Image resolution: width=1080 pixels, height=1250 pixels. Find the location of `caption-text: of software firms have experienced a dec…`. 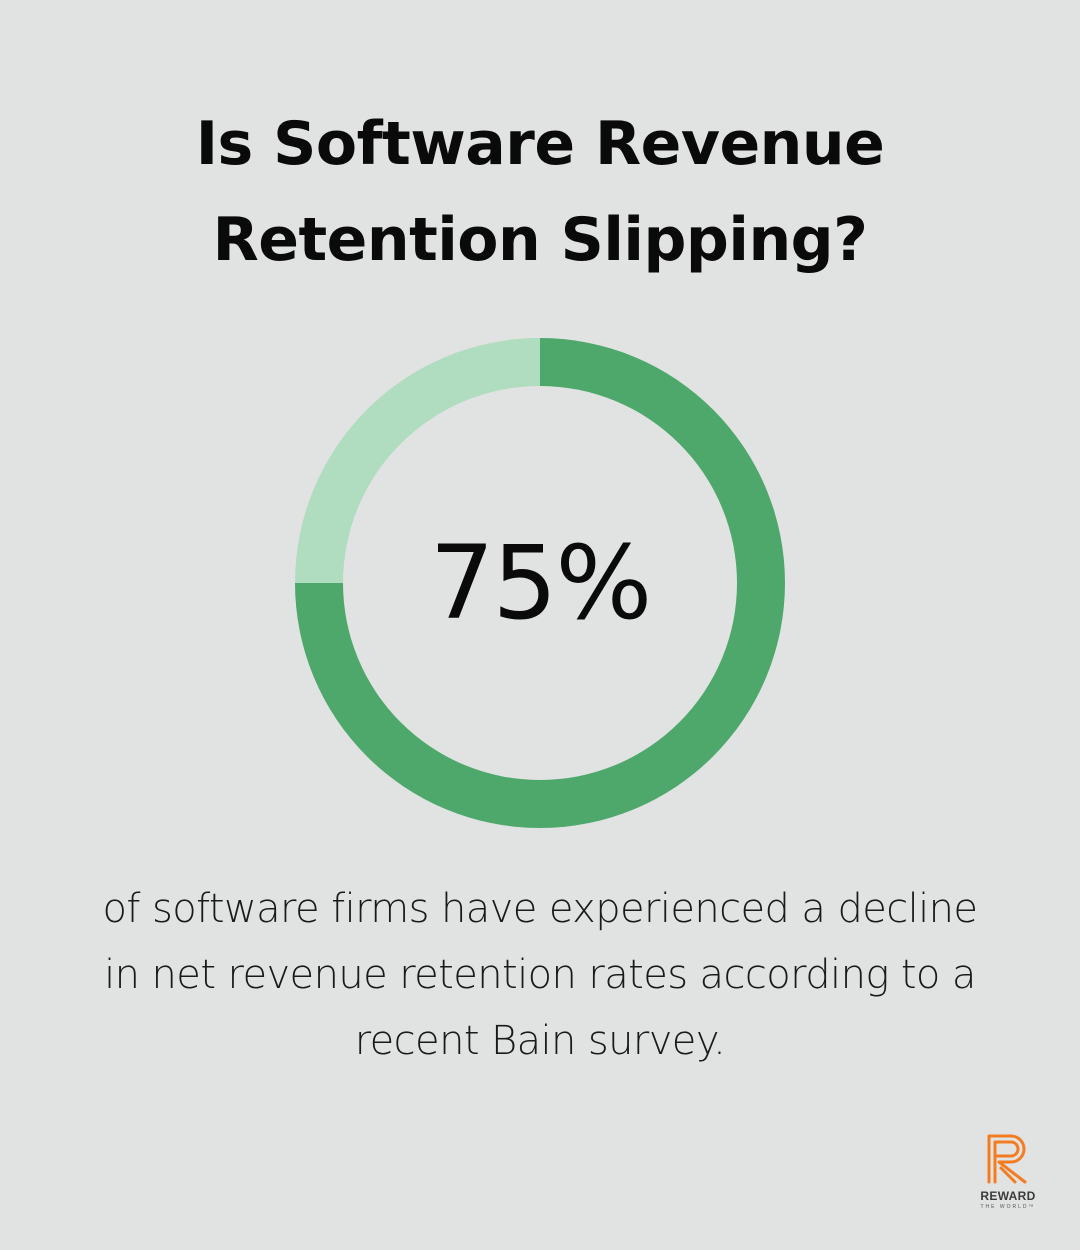

caption-text: of software firms have experienced a dec… is located at coordinates (540, 975).